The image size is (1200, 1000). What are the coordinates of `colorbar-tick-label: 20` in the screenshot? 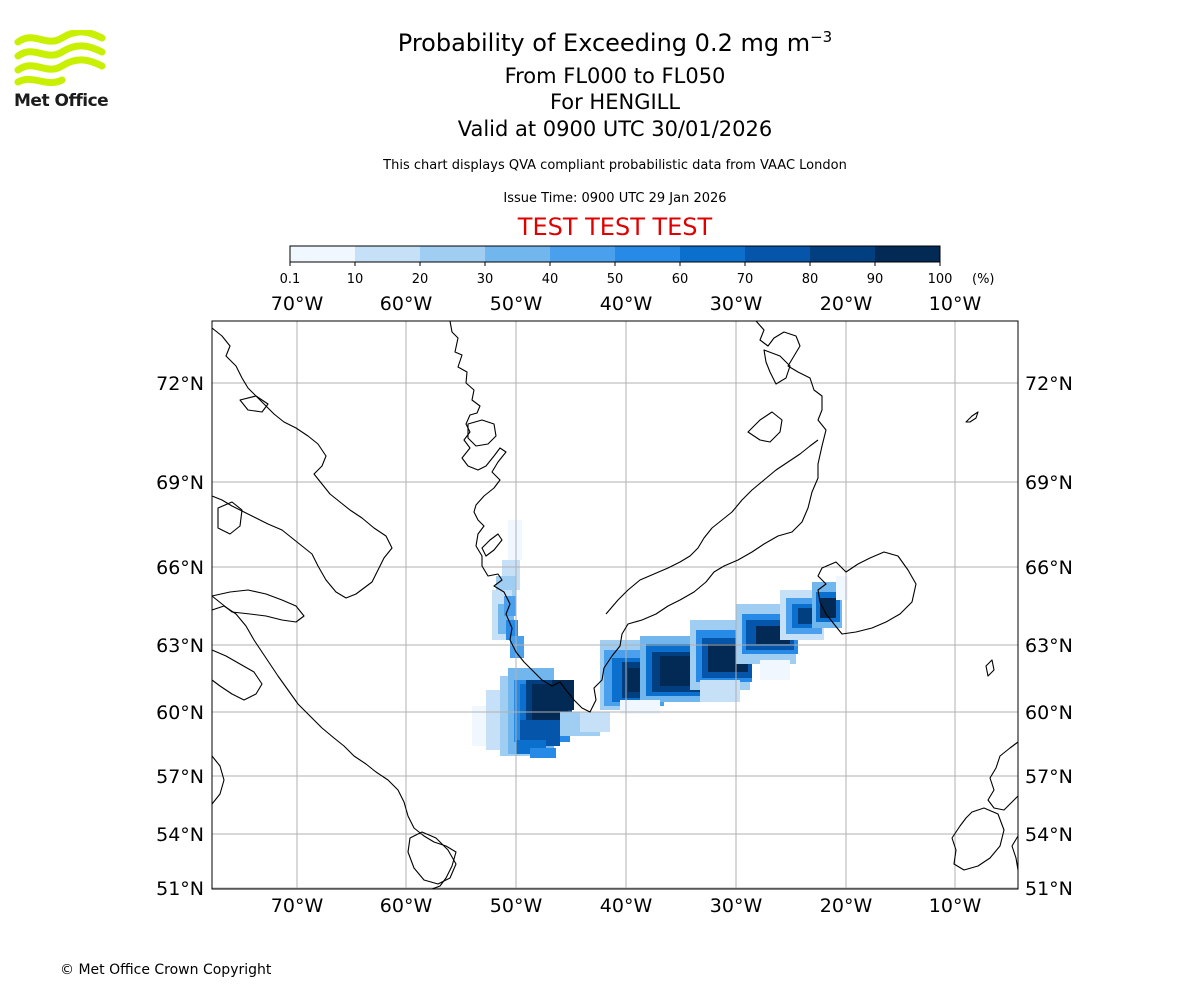 It's located at (420, 279).